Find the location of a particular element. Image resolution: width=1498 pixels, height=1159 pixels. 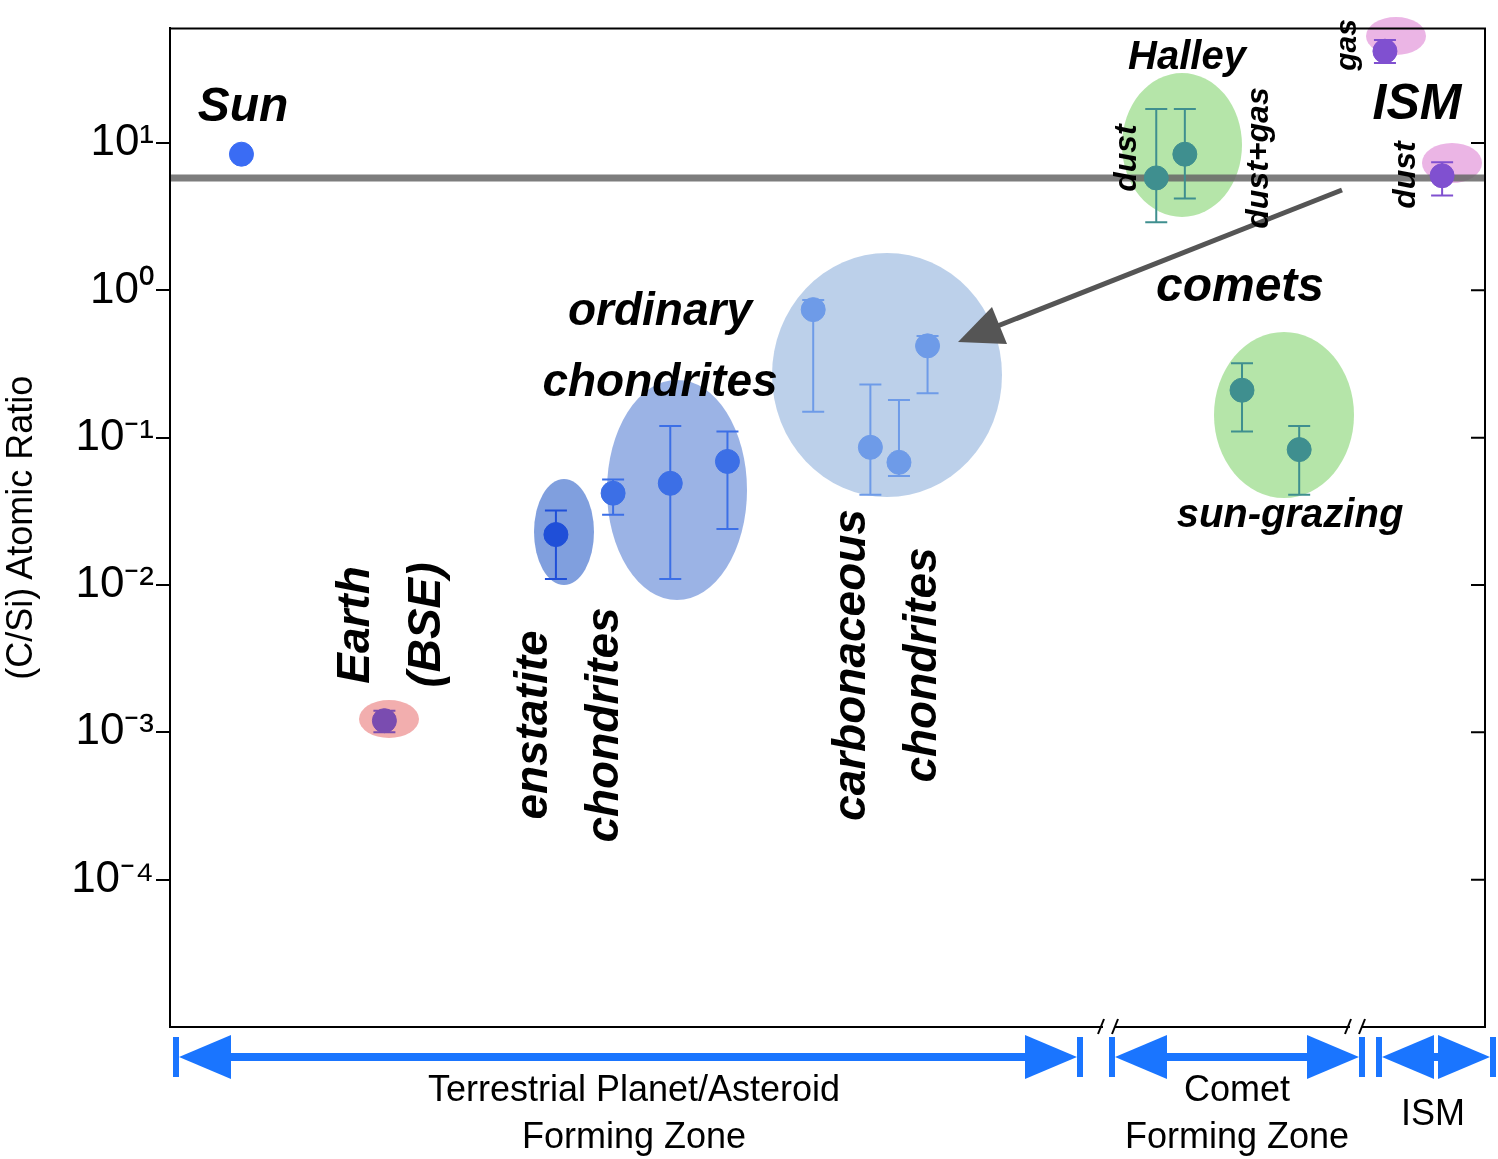

y-tick-label: 10⁻¹ is located at coordinates (114, 434).